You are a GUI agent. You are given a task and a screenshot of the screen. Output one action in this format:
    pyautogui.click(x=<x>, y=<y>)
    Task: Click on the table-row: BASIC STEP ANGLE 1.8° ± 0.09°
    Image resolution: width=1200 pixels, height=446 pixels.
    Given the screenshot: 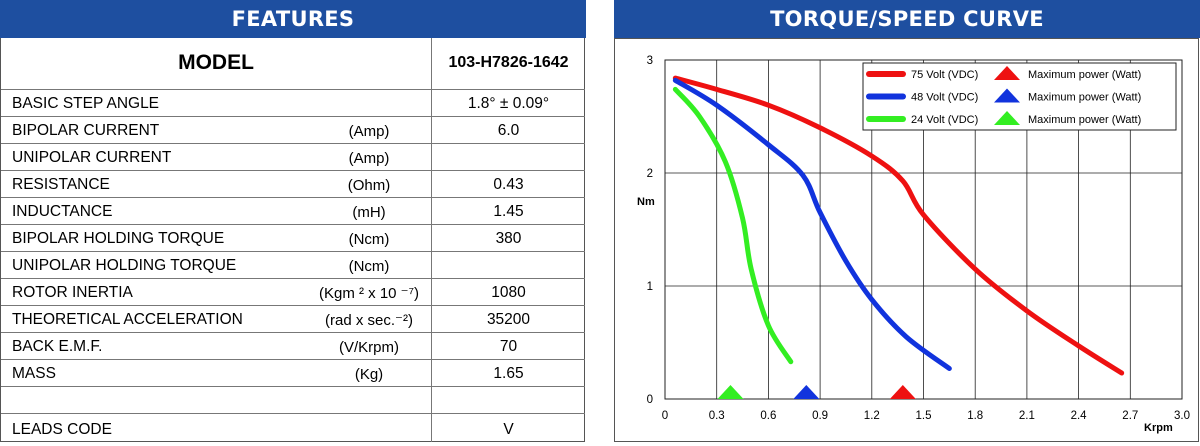 What is the action you would take?
    pyautogui.click(x=293, y=103)
    